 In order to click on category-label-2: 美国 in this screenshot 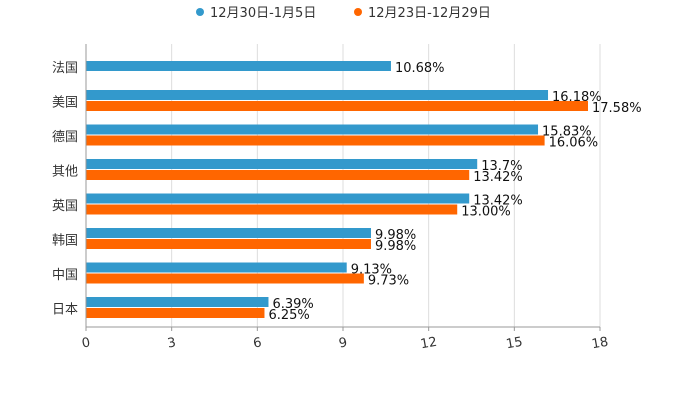, I will do `click(65, 103)`.